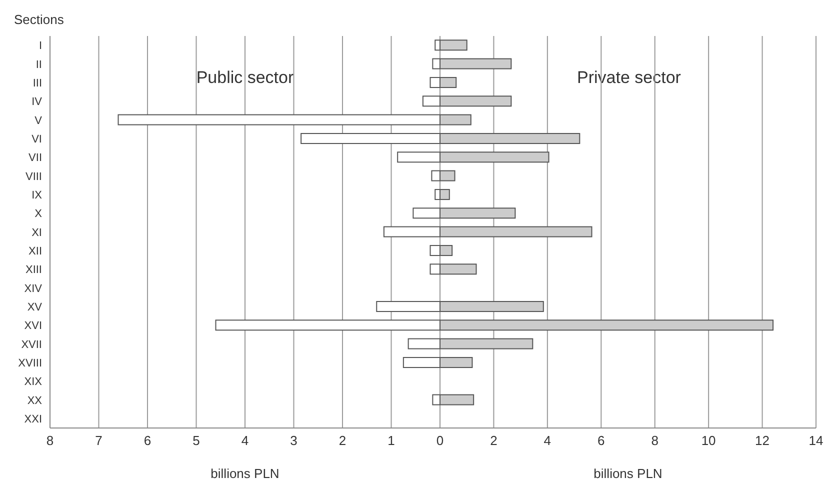 This screenshot has height=492, width=836. I want to click on x-tick-label: 12, so click(762, 440).